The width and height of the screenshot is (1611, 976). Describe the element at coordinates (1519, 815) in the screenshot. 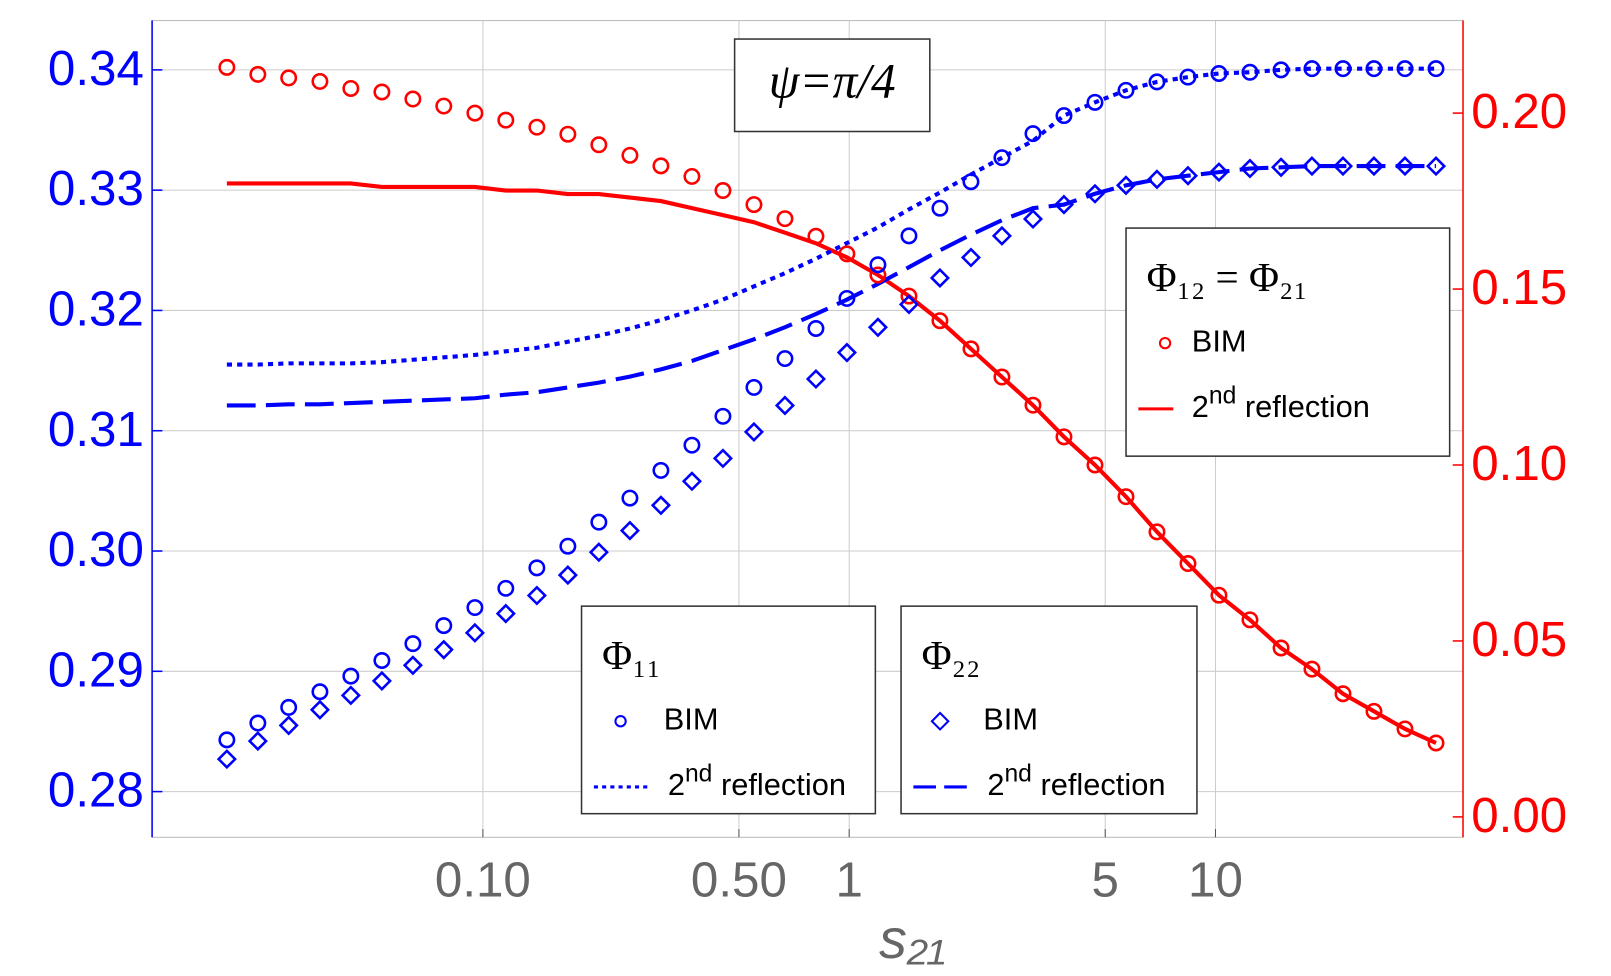

I see `y2-tick-label: 0.00` at that location.